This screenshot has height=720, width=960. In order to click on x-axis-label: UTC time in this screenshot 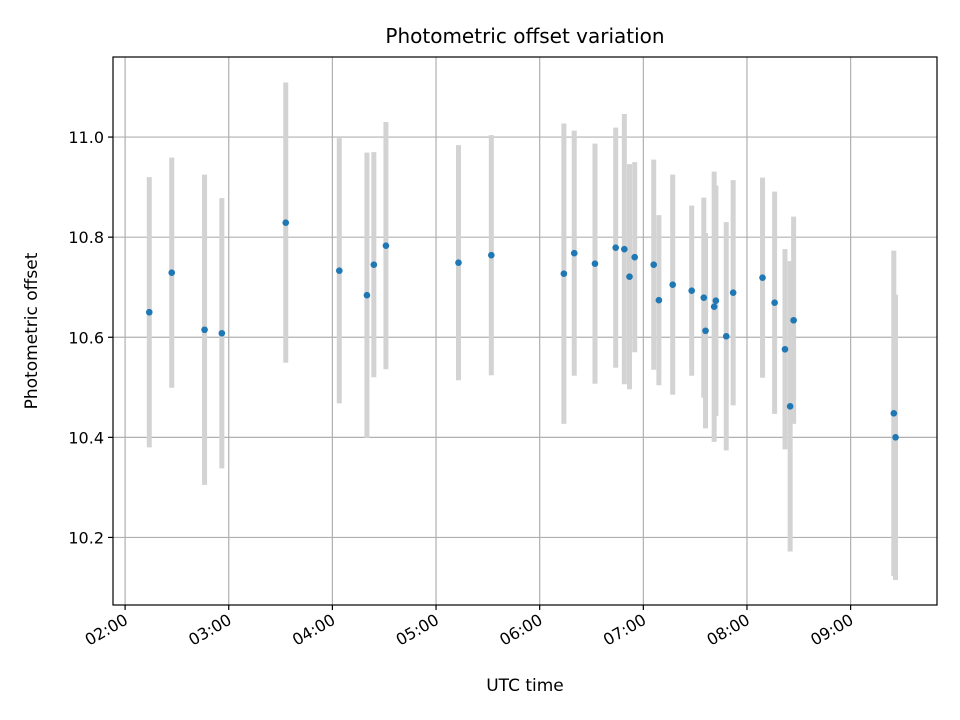, I will do `click(525, 686)`.